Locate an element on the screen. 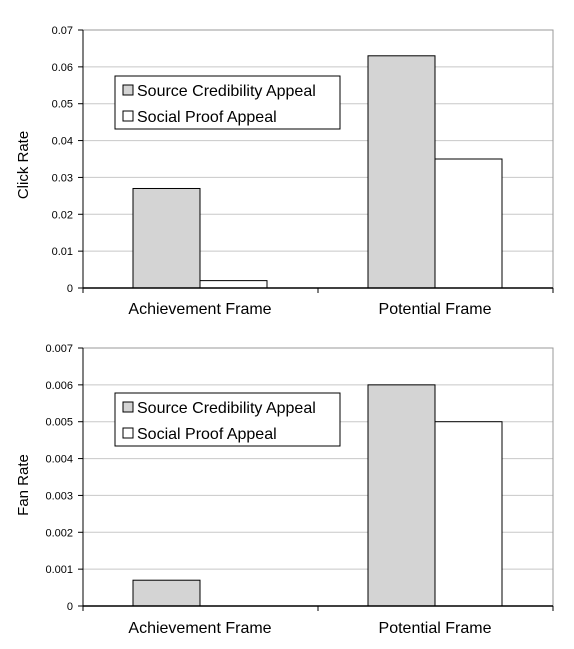 Image resolution: width=574 pixels, height=649 pixels. y-tick-label: 0.002 is located at coordinates (59, 533).